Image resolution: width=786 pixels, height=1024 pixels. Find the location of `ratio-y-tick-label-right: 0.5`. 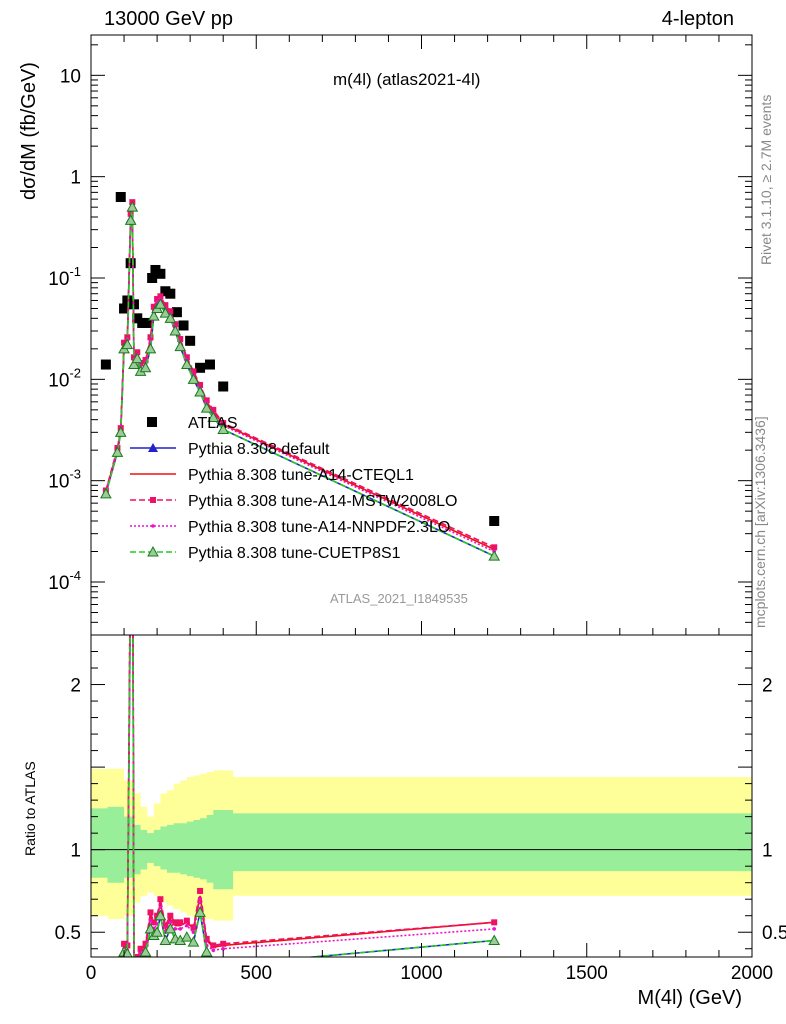

ratio-y-tick-label-right: 0.5 is located at coordinates (774, 933).